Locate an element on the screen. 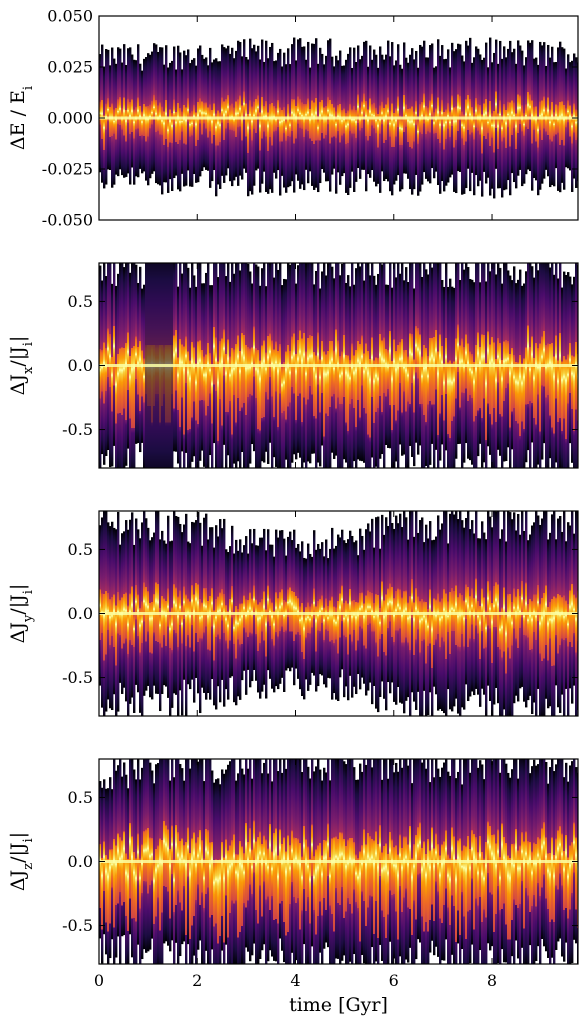 The image size is (584, 1024). y-tick-label: -0.5 is located at coordinates (77, 925).